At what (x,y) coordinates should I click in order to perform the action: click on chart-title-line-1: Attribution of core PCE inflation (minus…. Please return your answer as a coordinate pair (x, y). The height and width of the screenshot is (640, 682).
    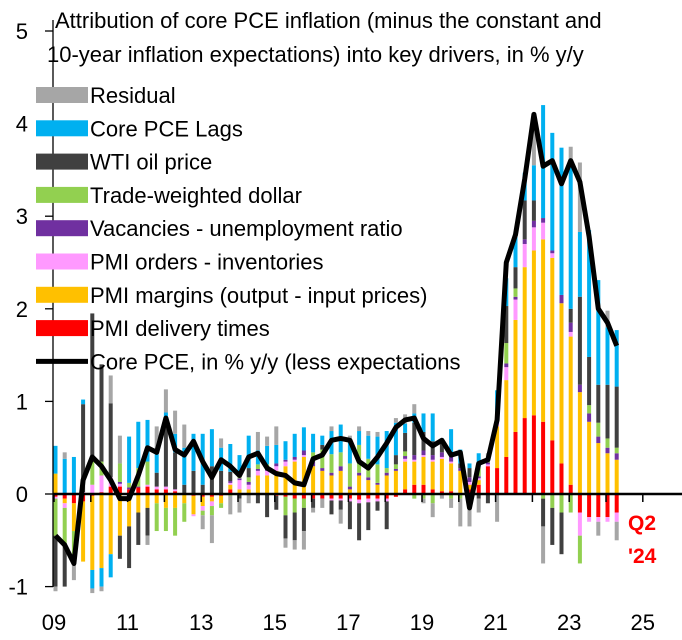
    Looking at the image, I should click on (328, 20).